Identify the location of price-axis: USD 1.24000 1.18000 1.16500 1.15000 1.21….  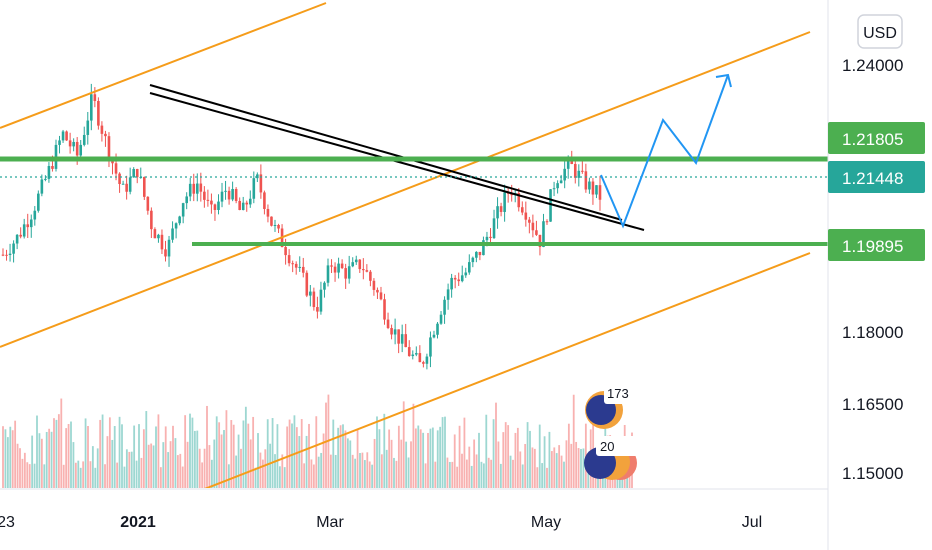
(876, 248).